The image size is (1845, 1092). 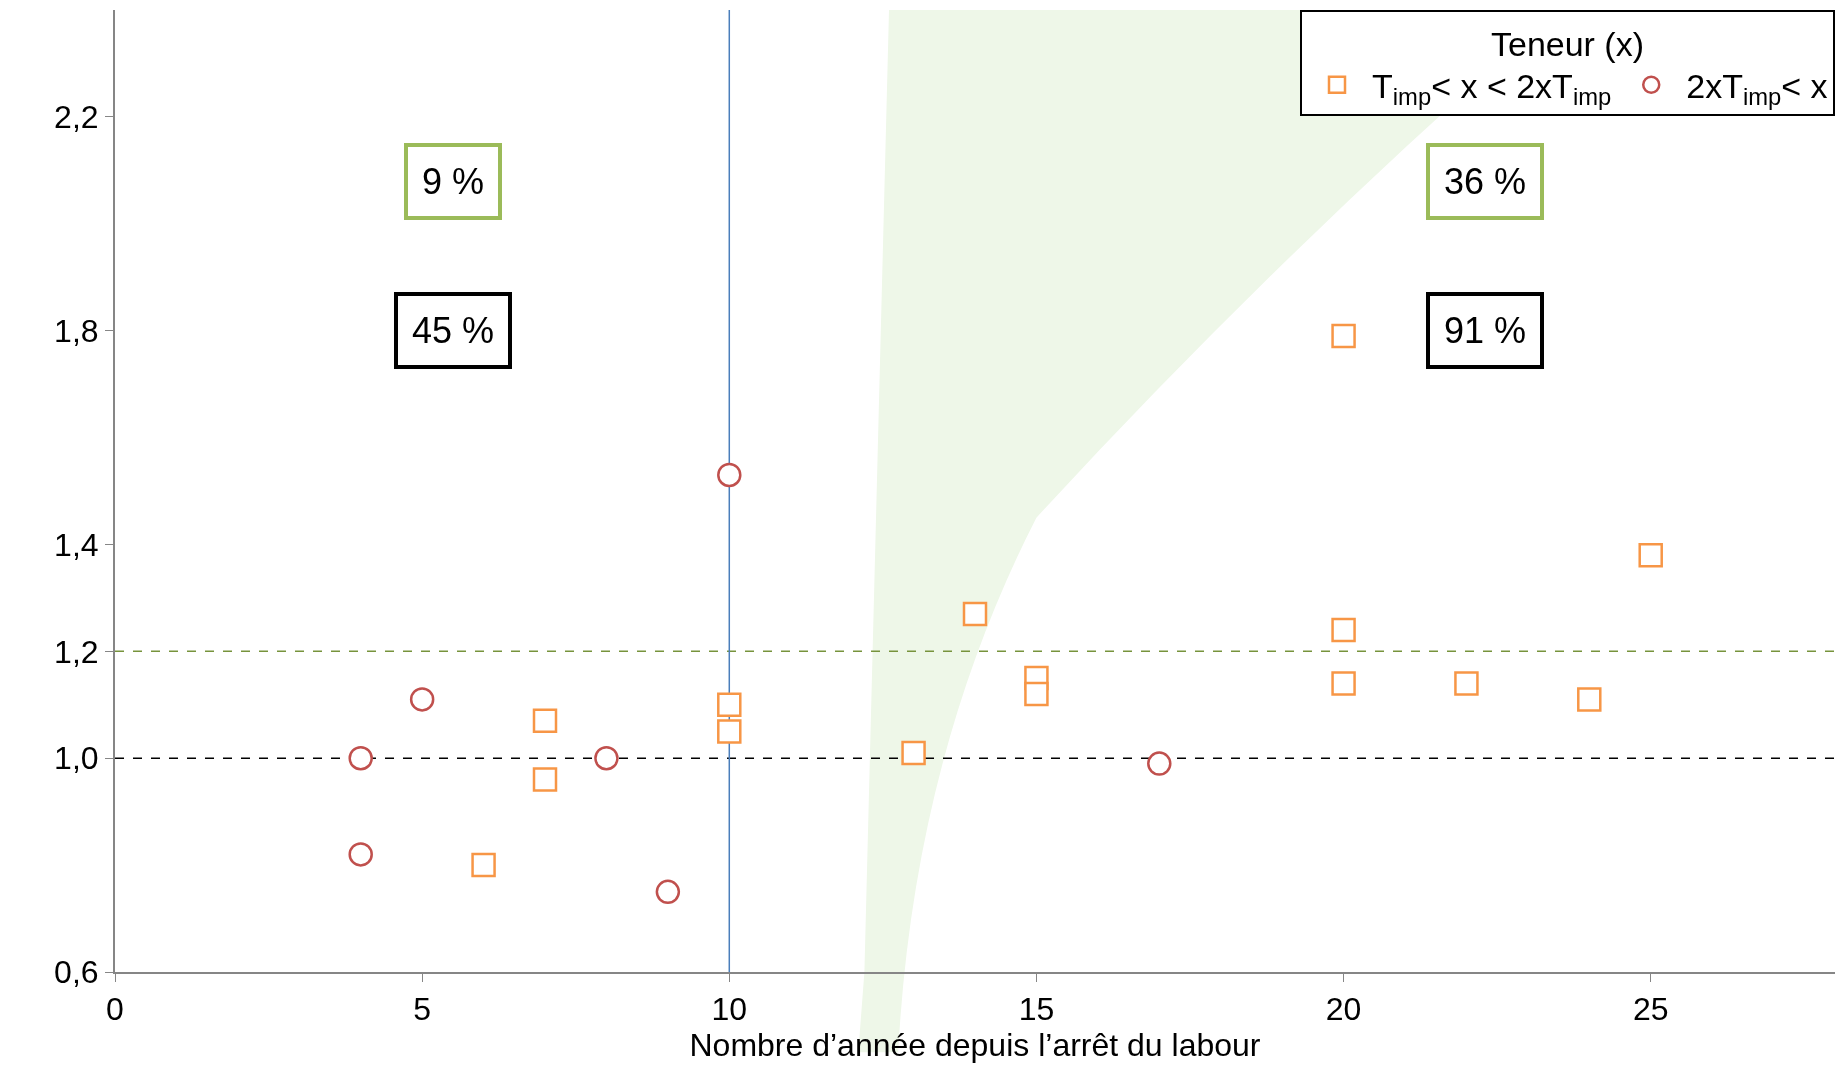 I want to click on legend-label: T$_{imp}$< x < 2xT$_{imp}$, so click(x=1492, y=89).